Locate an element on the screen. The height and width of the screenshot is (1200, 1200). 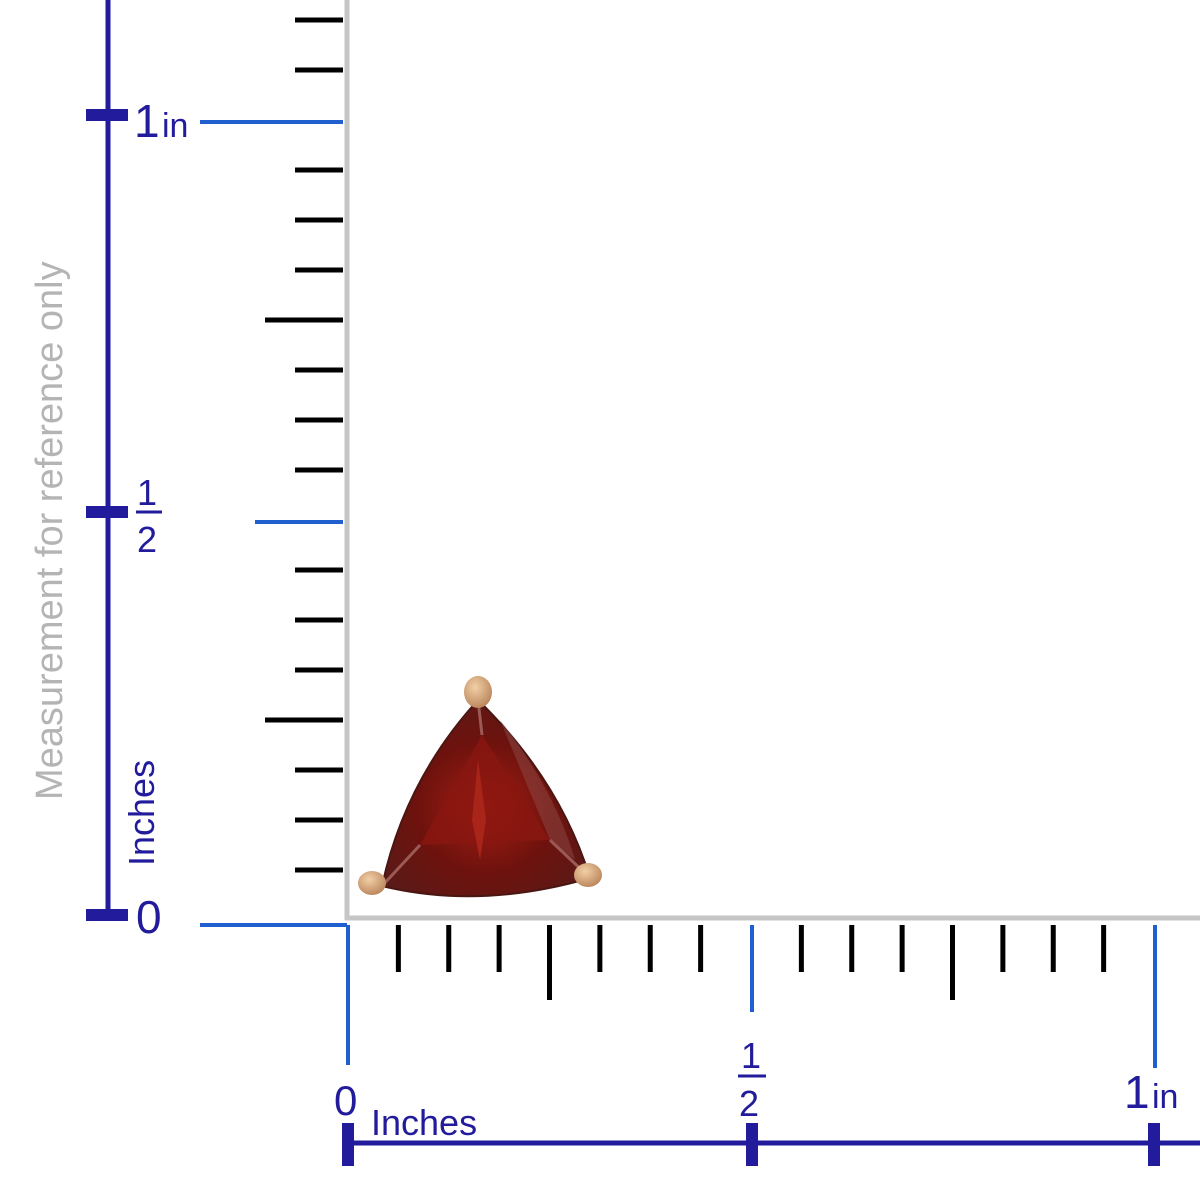
prong-right is located at coordinates (588, 875).